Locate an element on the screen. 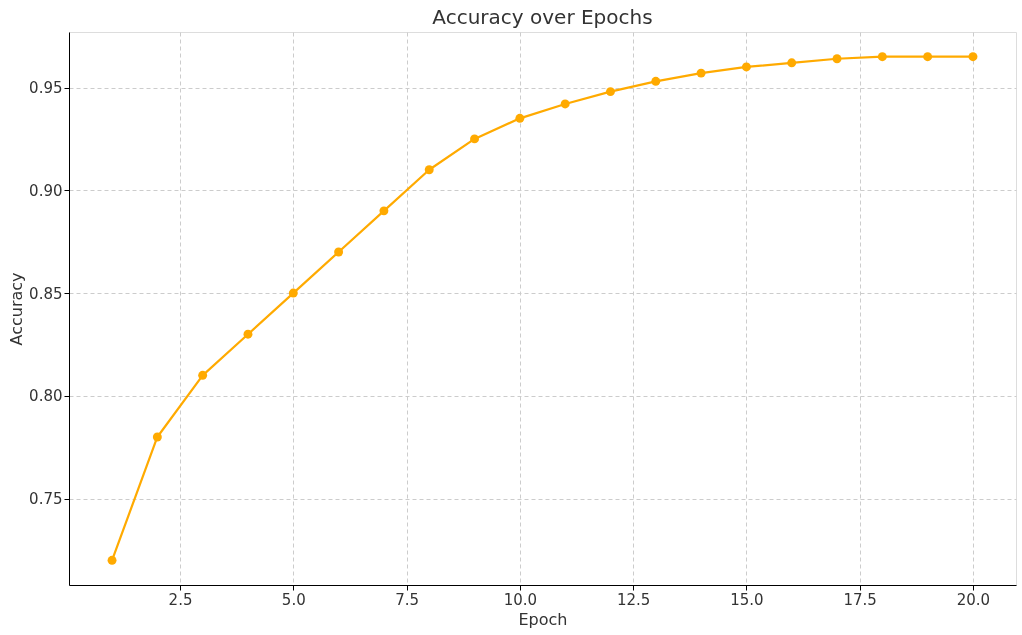  x-tick-label: 5.0 is located at coordinates (293, 599).